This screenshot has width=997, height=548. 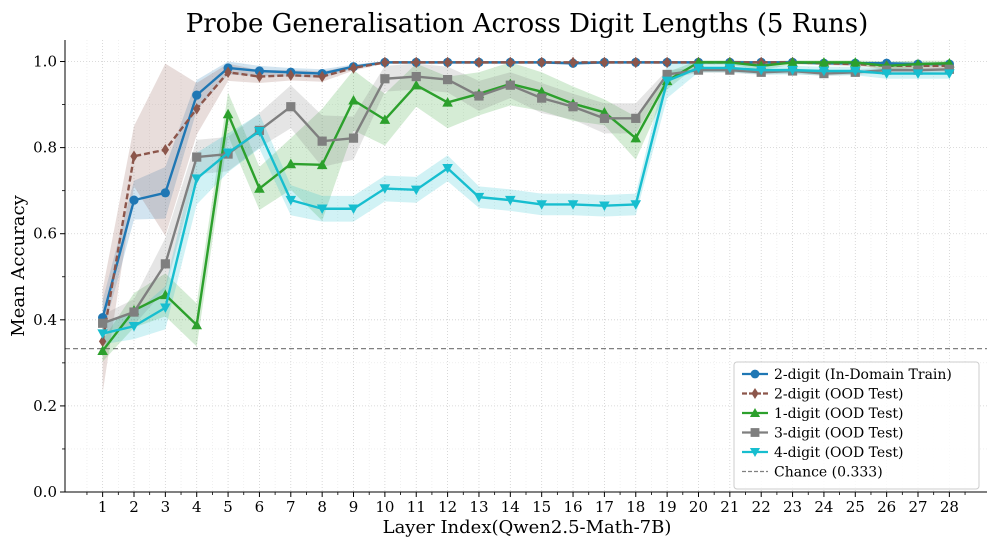 What do you see at coordinates (572, 507) in the screenshot?
I see `x-tick-label: 16` at bounding box center [572, 507].